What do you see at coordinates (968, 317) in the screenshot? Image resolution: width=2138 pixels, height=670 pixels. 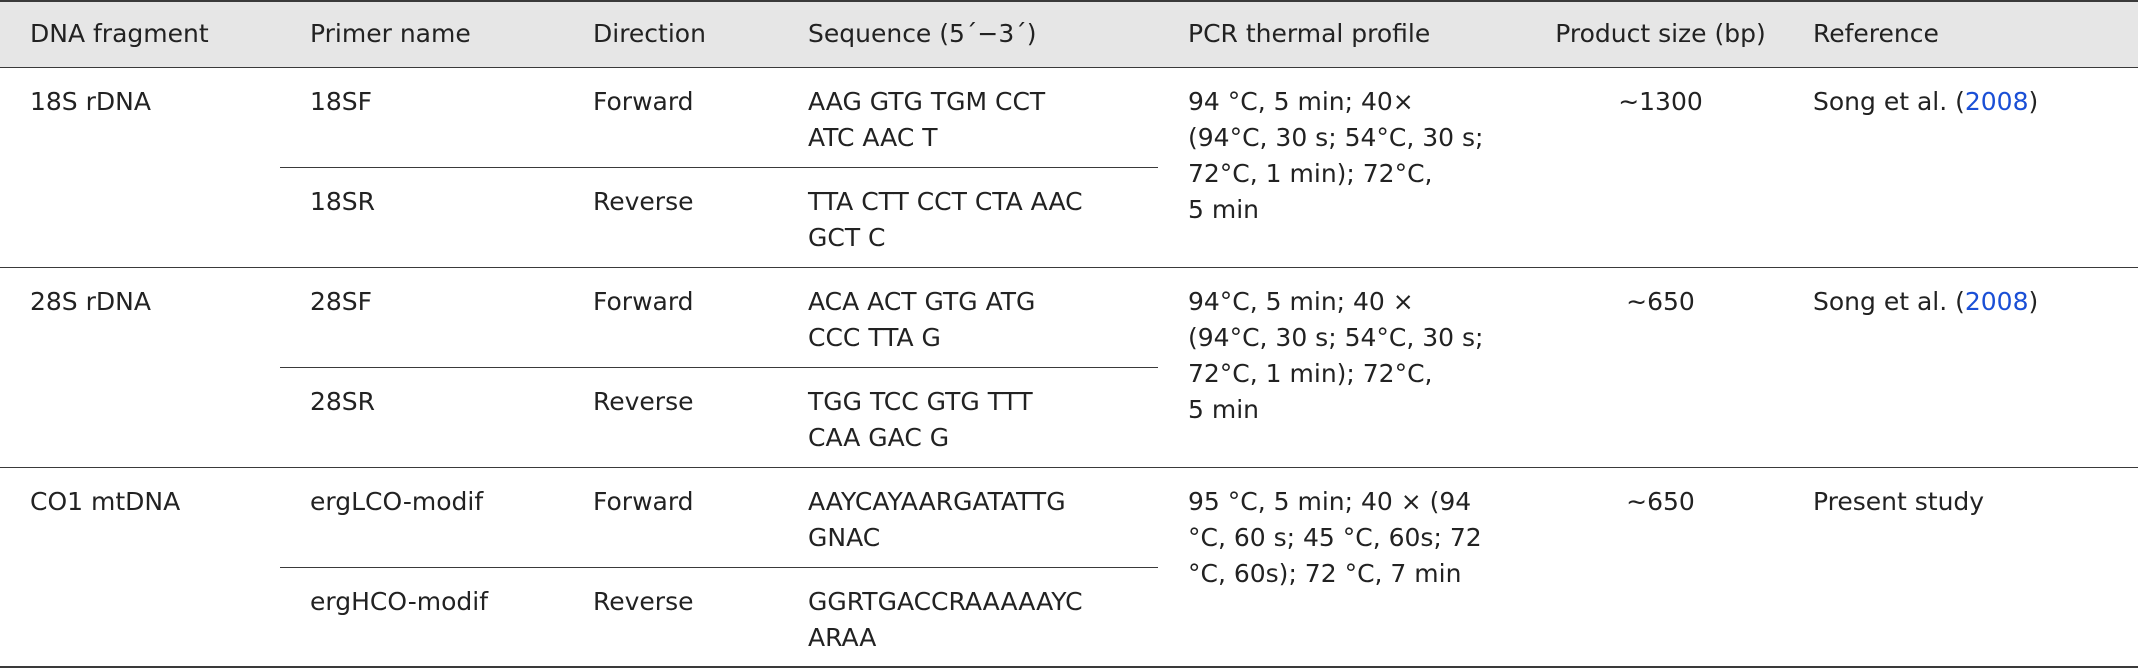 I see `sequence-cell: ACA ACT GTG ATG CCC TTA G` at bounding box center [968, 317].